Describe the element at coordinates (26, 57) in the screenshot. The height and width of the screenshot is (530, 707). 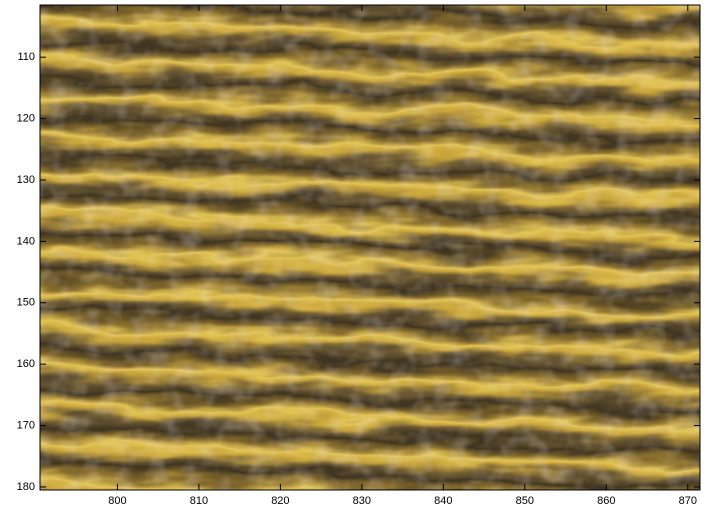
I see `y-tick-label: 110` at that location.